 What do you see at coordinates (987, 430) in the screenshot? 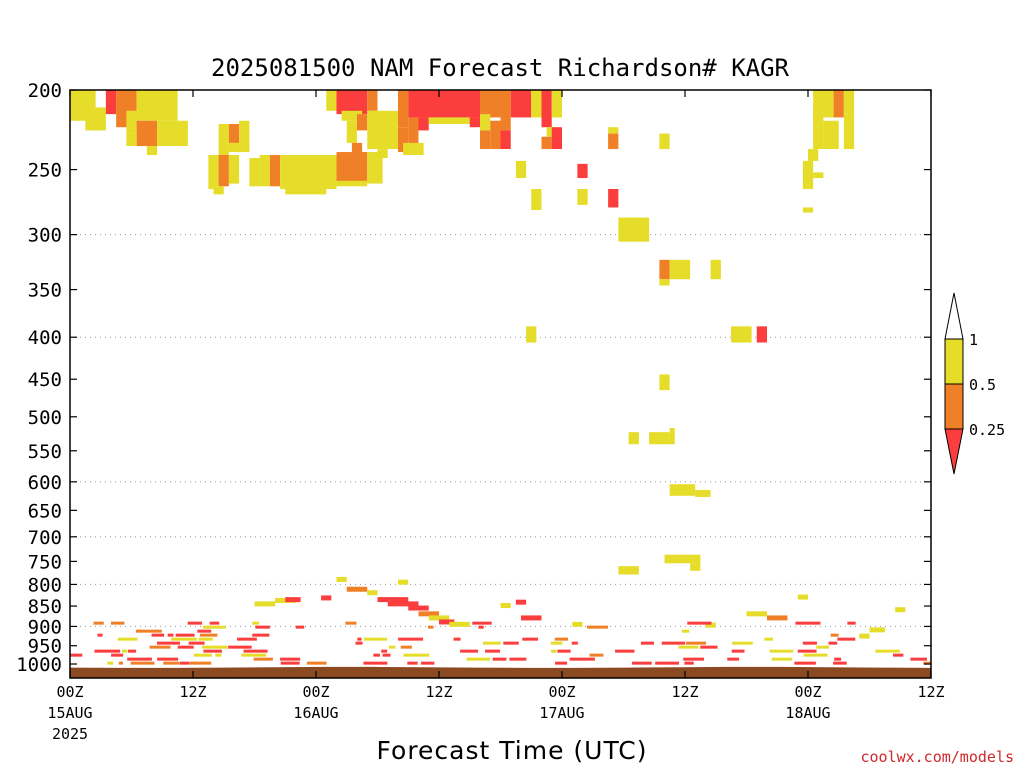
I see `legend-level-label: 0.25` at bounding box center [987, 430].